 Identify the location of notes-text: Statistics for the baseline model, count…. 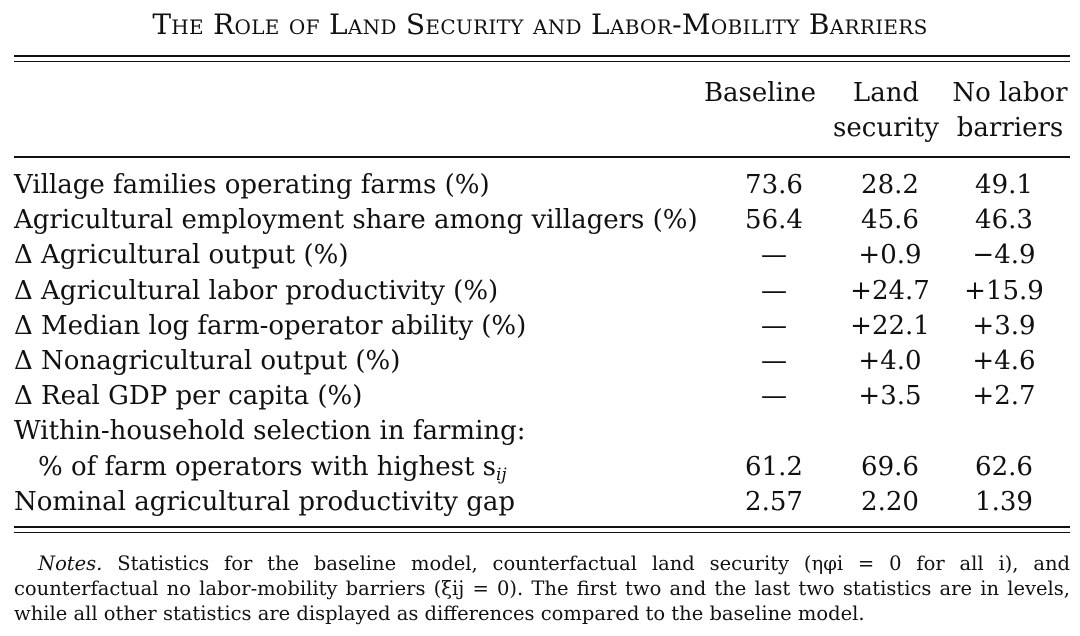
(542, 588).